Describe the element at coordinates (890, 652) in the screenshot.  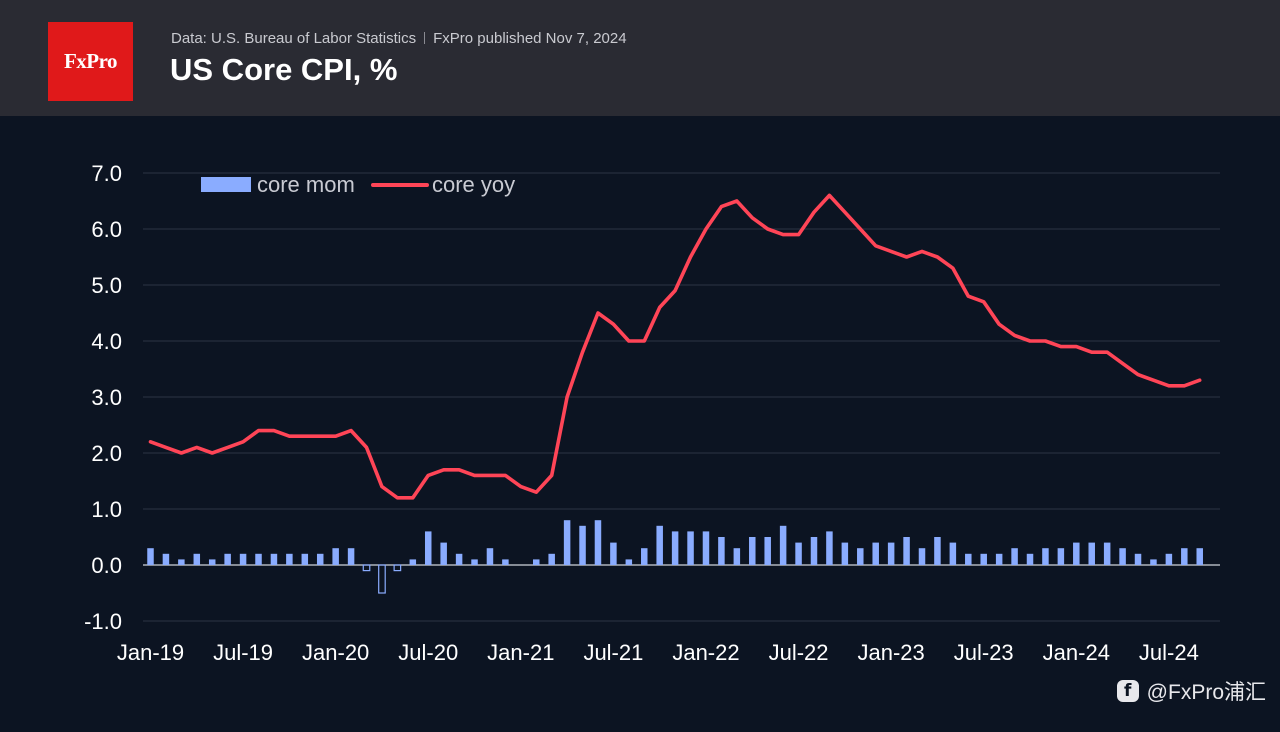
I see `x-tick-label: Jan-23` at that location.